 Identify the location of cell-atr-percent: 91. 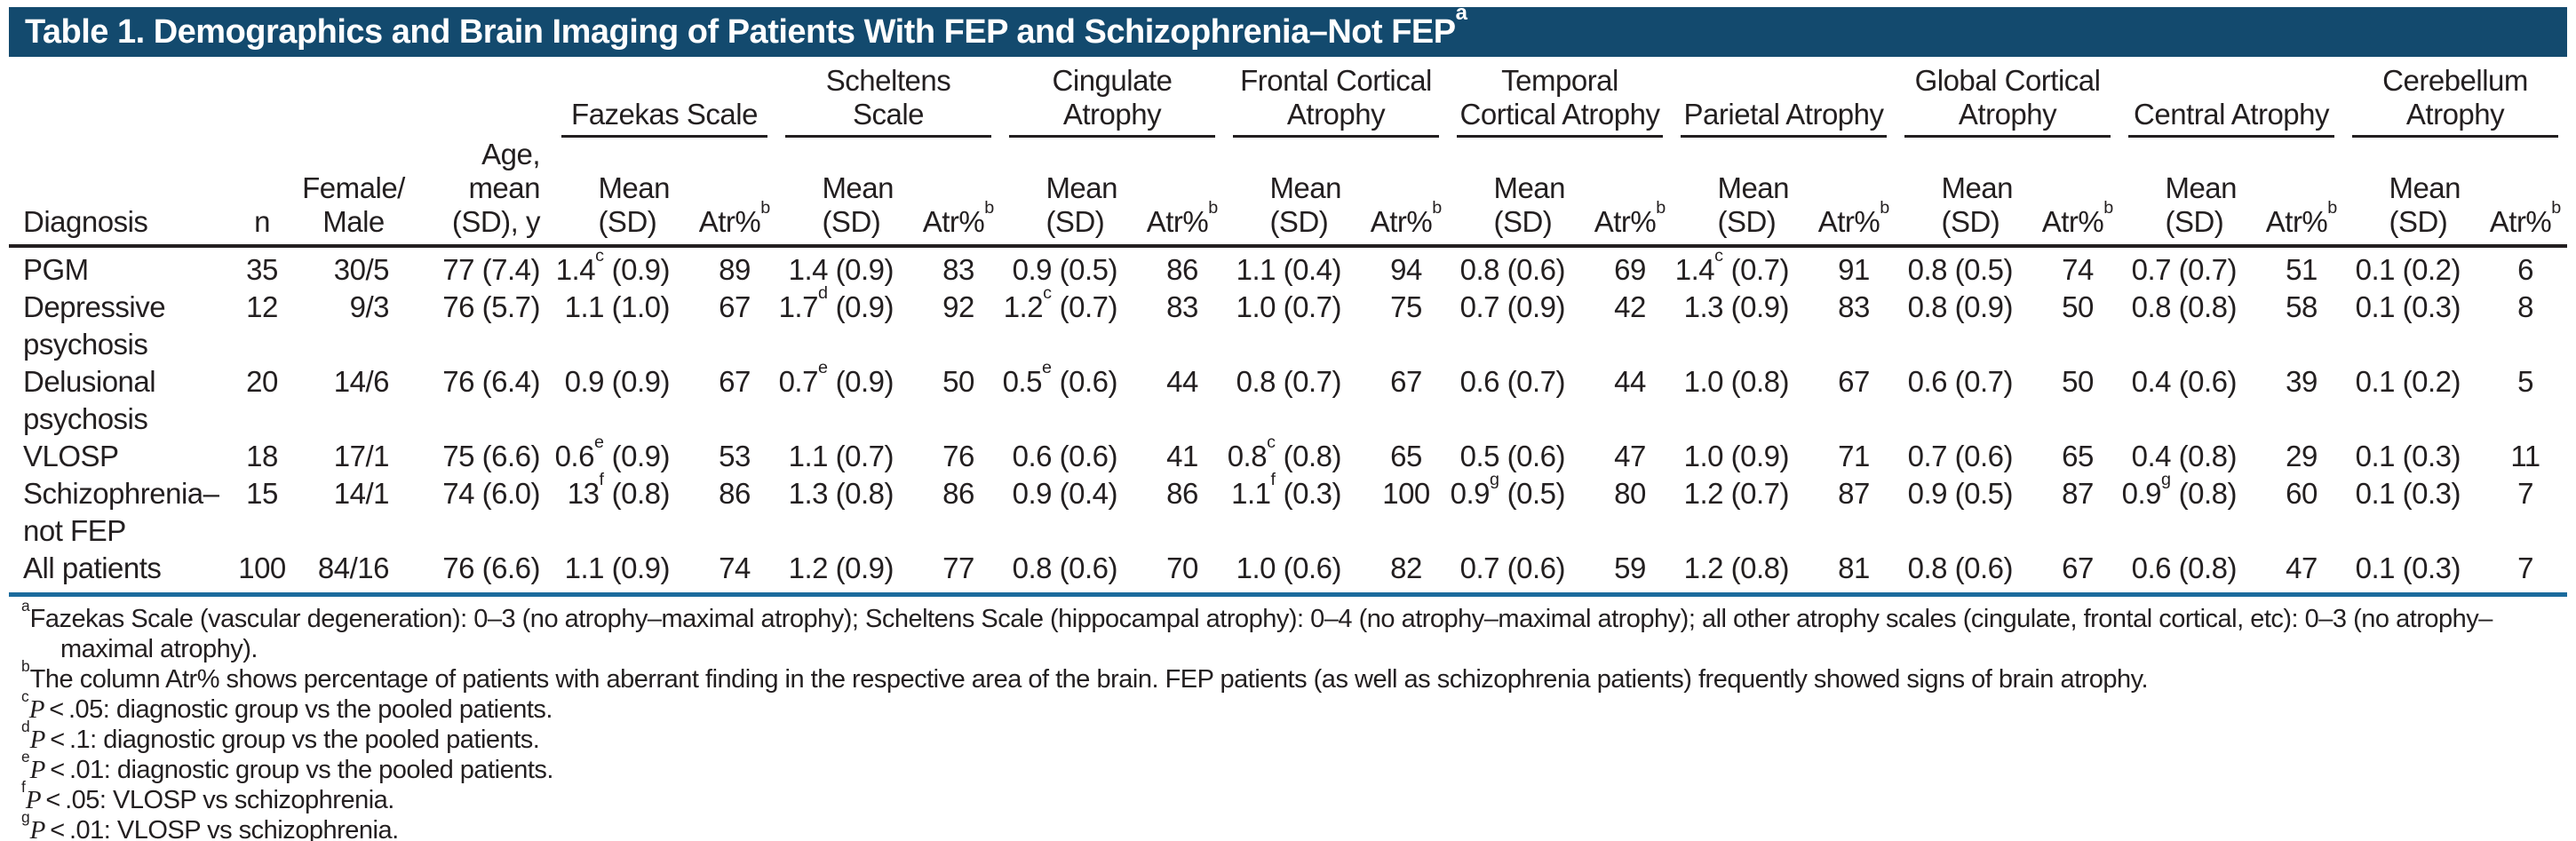
(1854, 269).